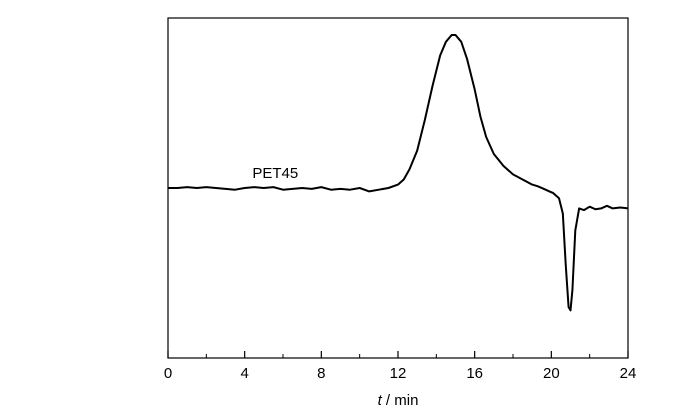 This screenshot has height=415, width=700. I want to click on x-tick-label: 8, so click(321, 373).